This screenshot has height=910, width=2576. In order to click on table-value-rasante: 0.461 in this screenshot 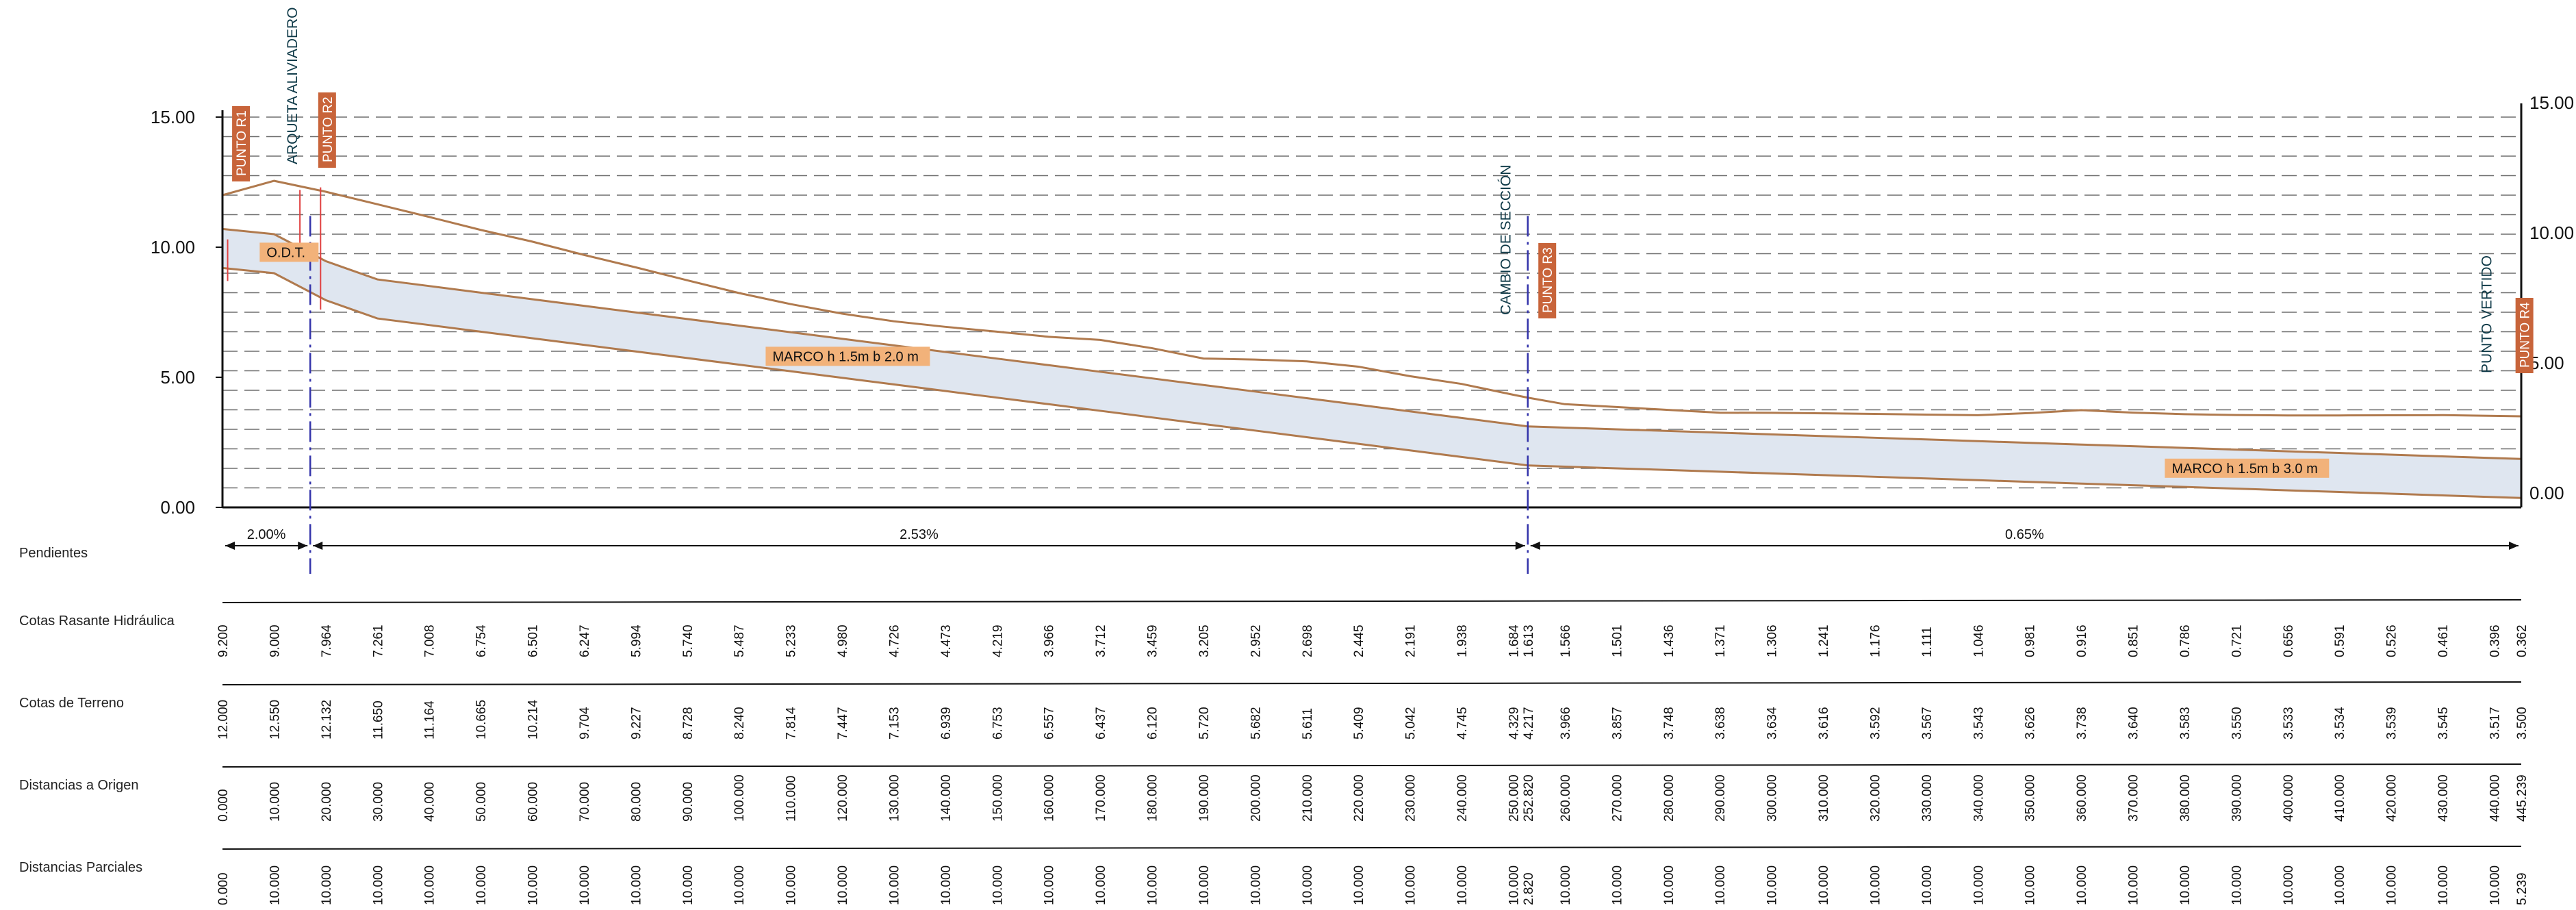, I will do `click(2443, 640)`.